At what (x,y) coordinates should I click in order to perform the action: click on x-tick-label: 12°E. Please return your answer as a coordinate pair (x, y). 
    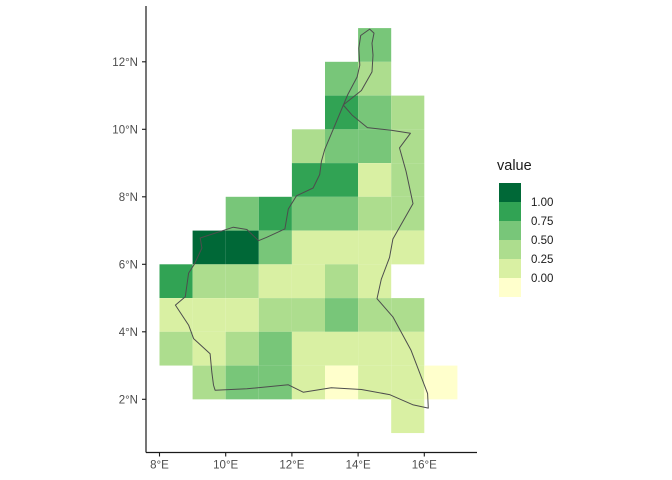
    Looking at the image, I should click on (291, 466).